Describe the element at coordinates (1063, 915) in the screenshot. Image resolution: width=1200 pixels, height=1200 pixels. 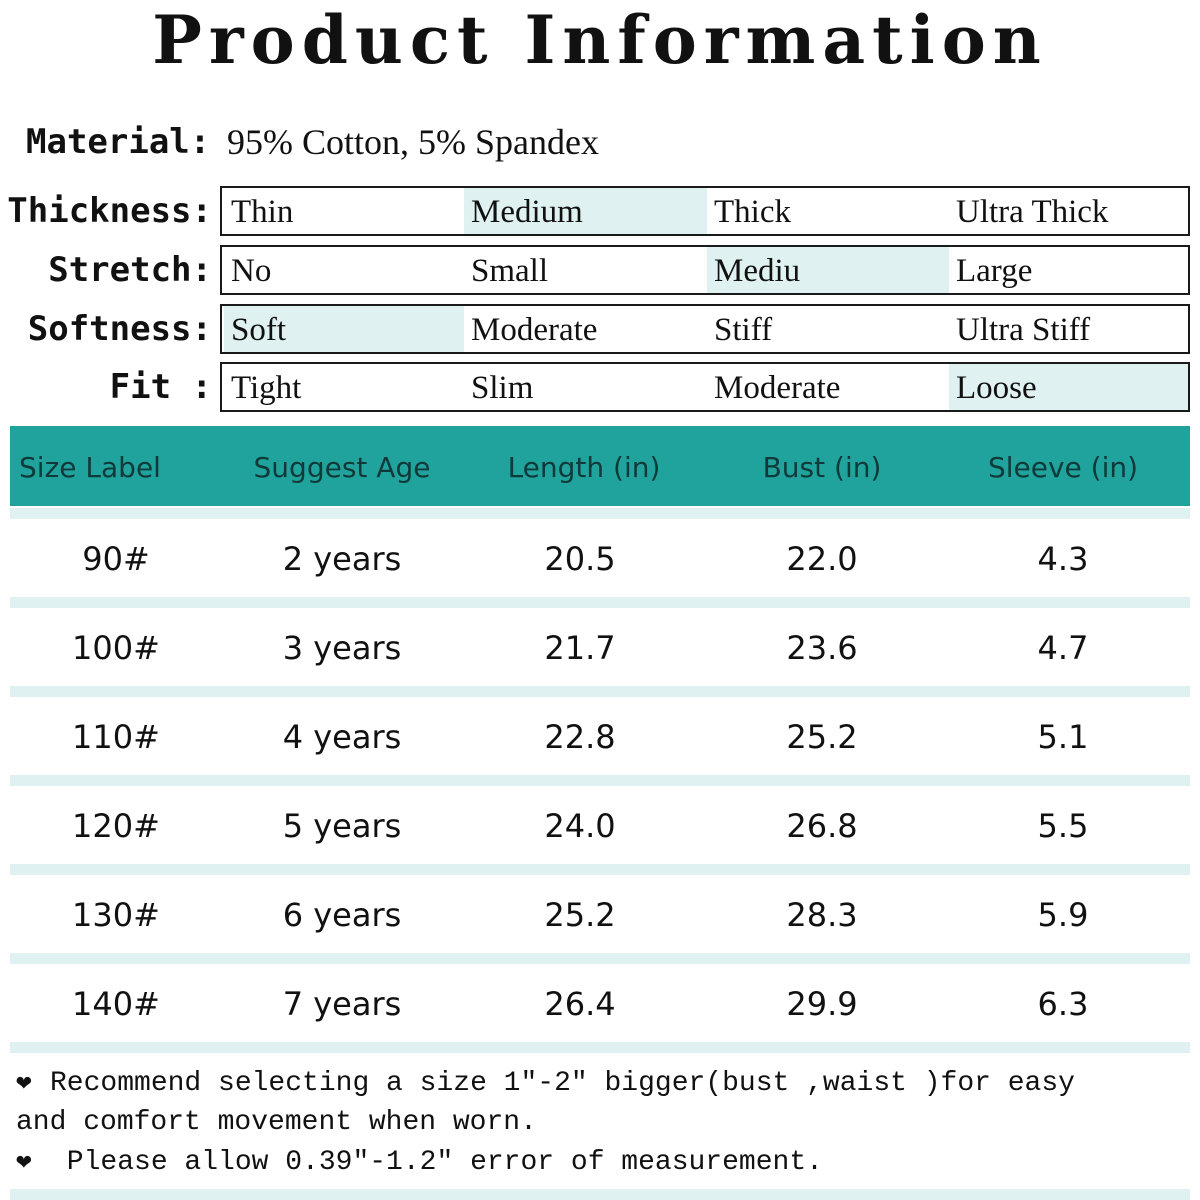
I see `table-cell: 5.9` at that location.